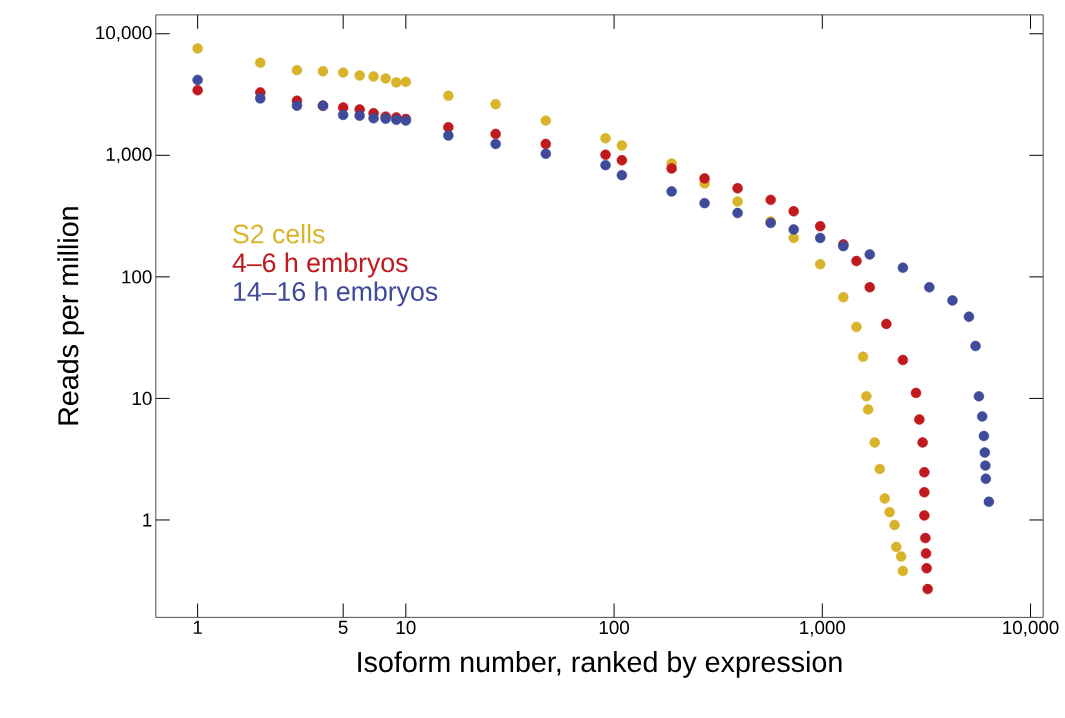 This screenshot has width=1065, height=718. I want to click on text: 14–16 h embryos, so click(335, 294).